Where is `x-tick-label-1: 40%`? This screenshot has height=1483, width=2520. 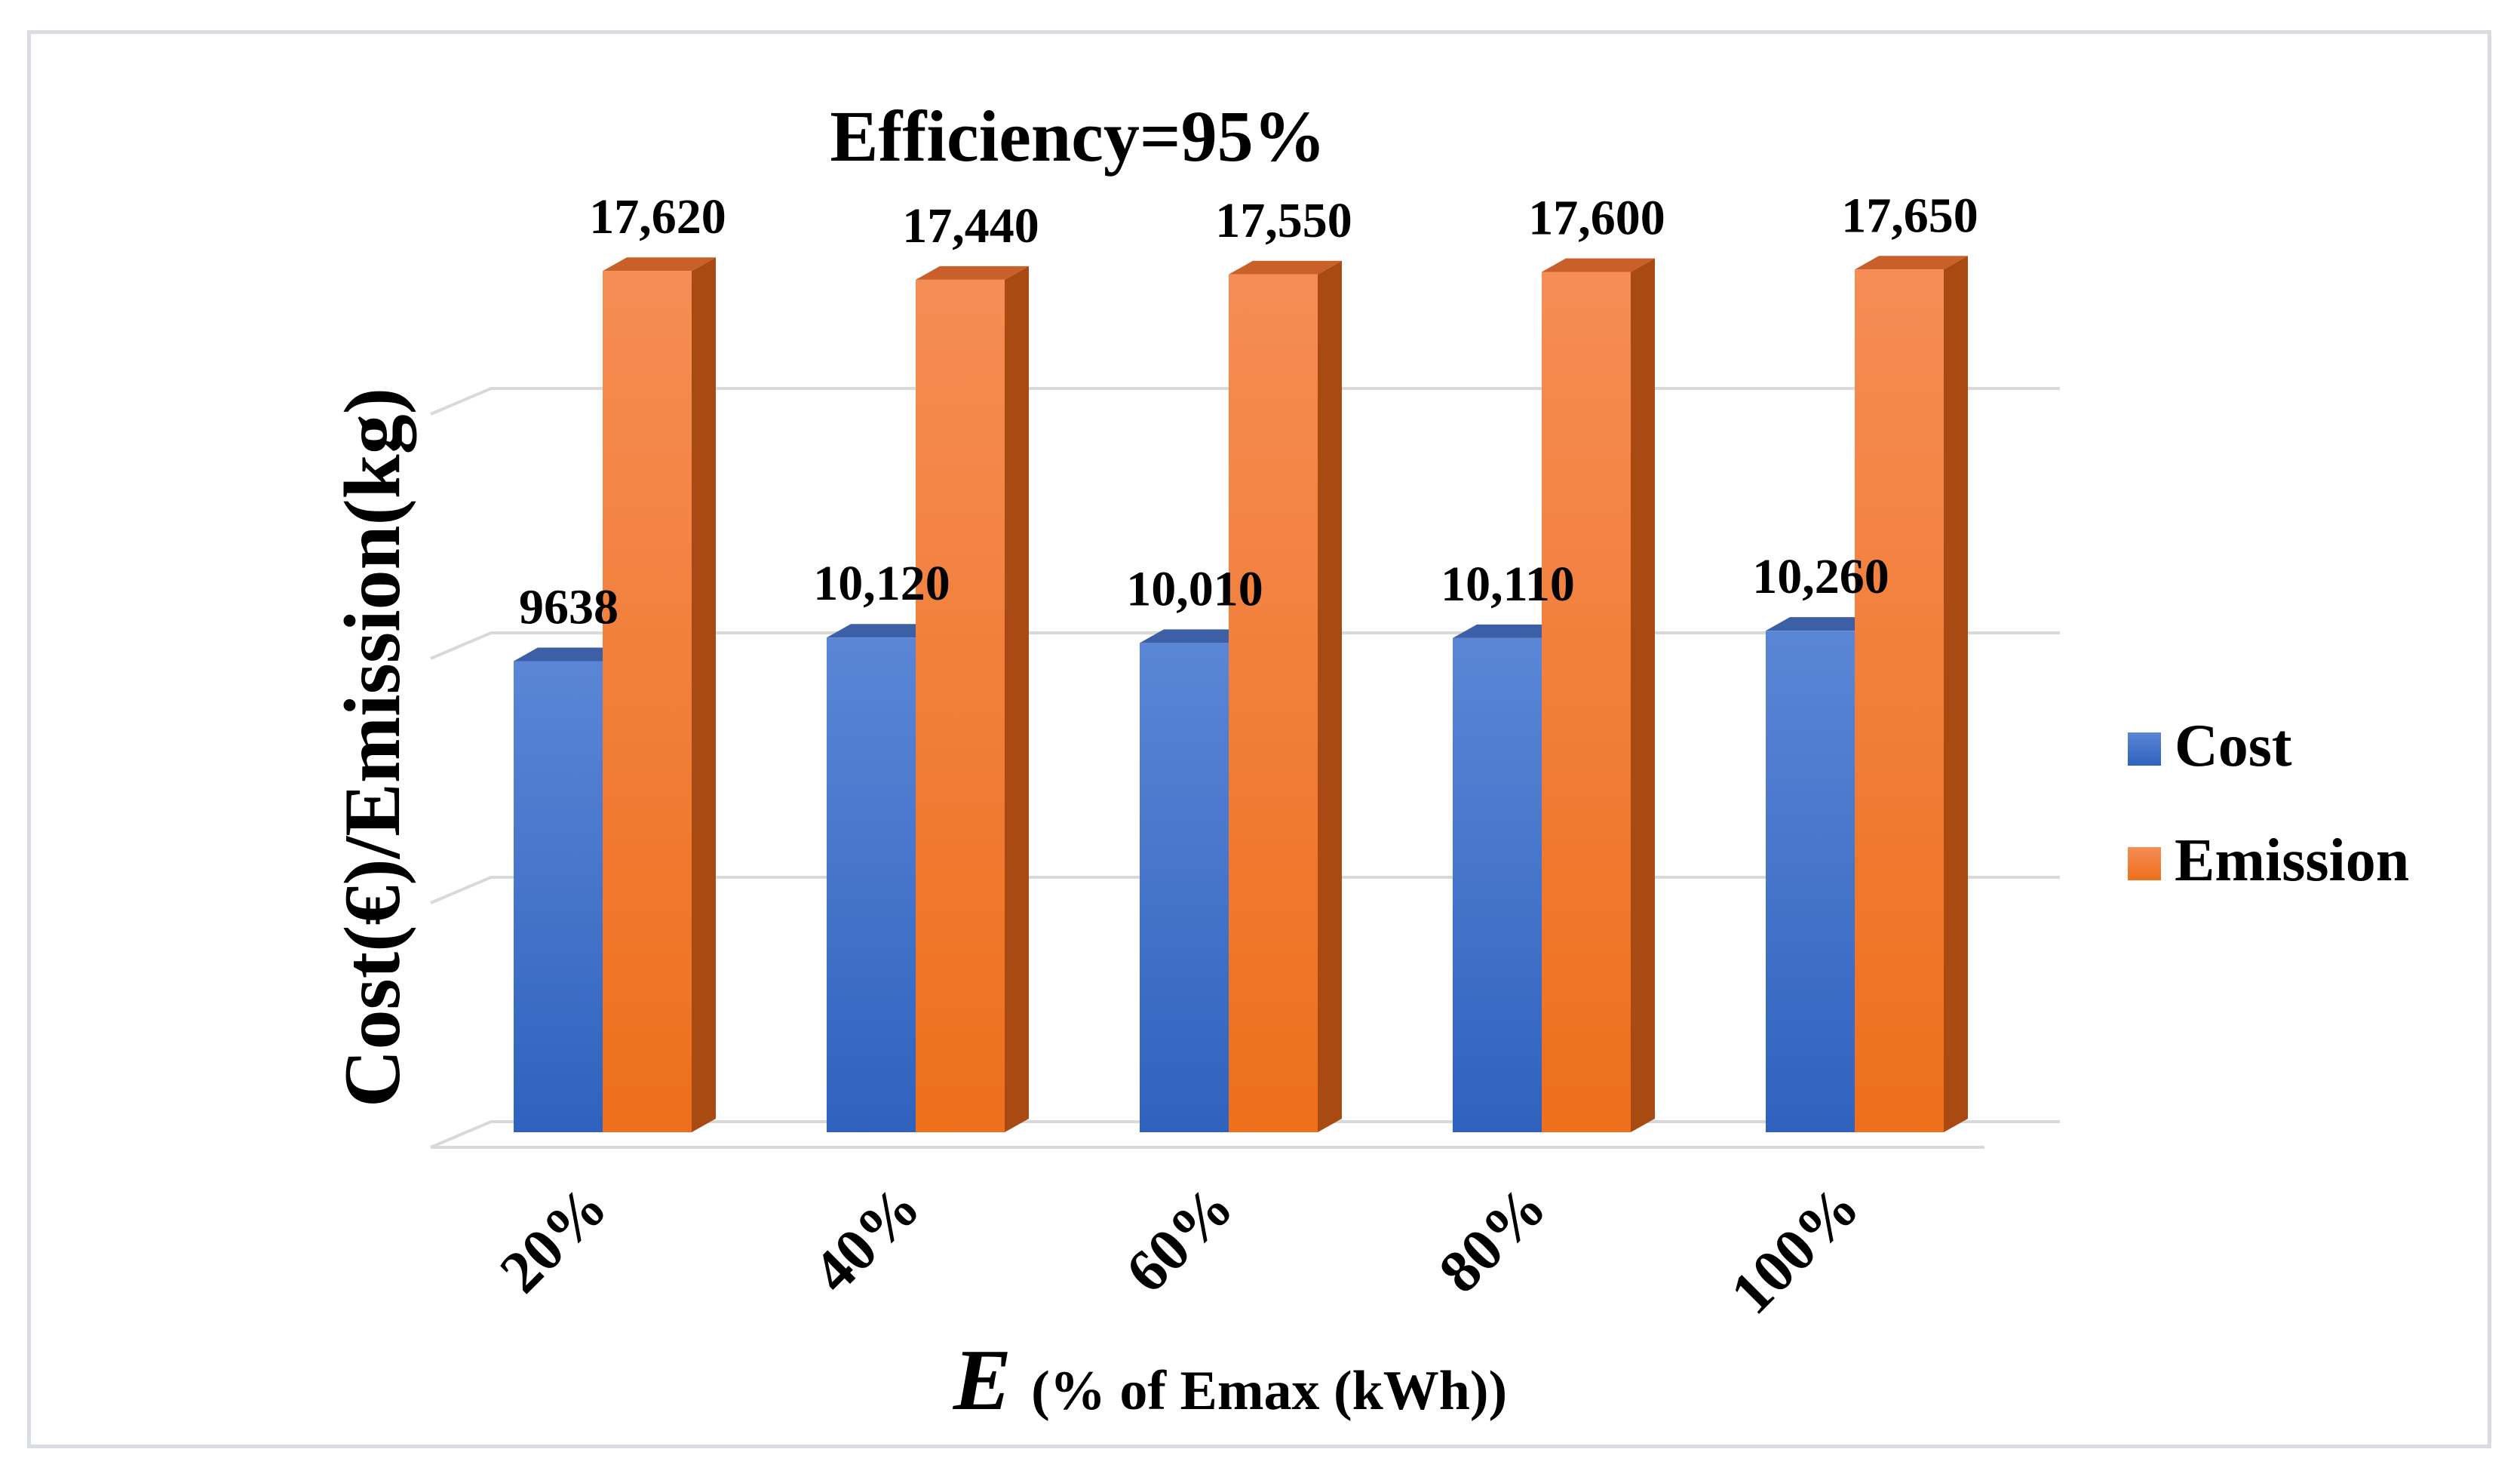 x-tick-label-1: 40% is located at coordinates (866, 1240).